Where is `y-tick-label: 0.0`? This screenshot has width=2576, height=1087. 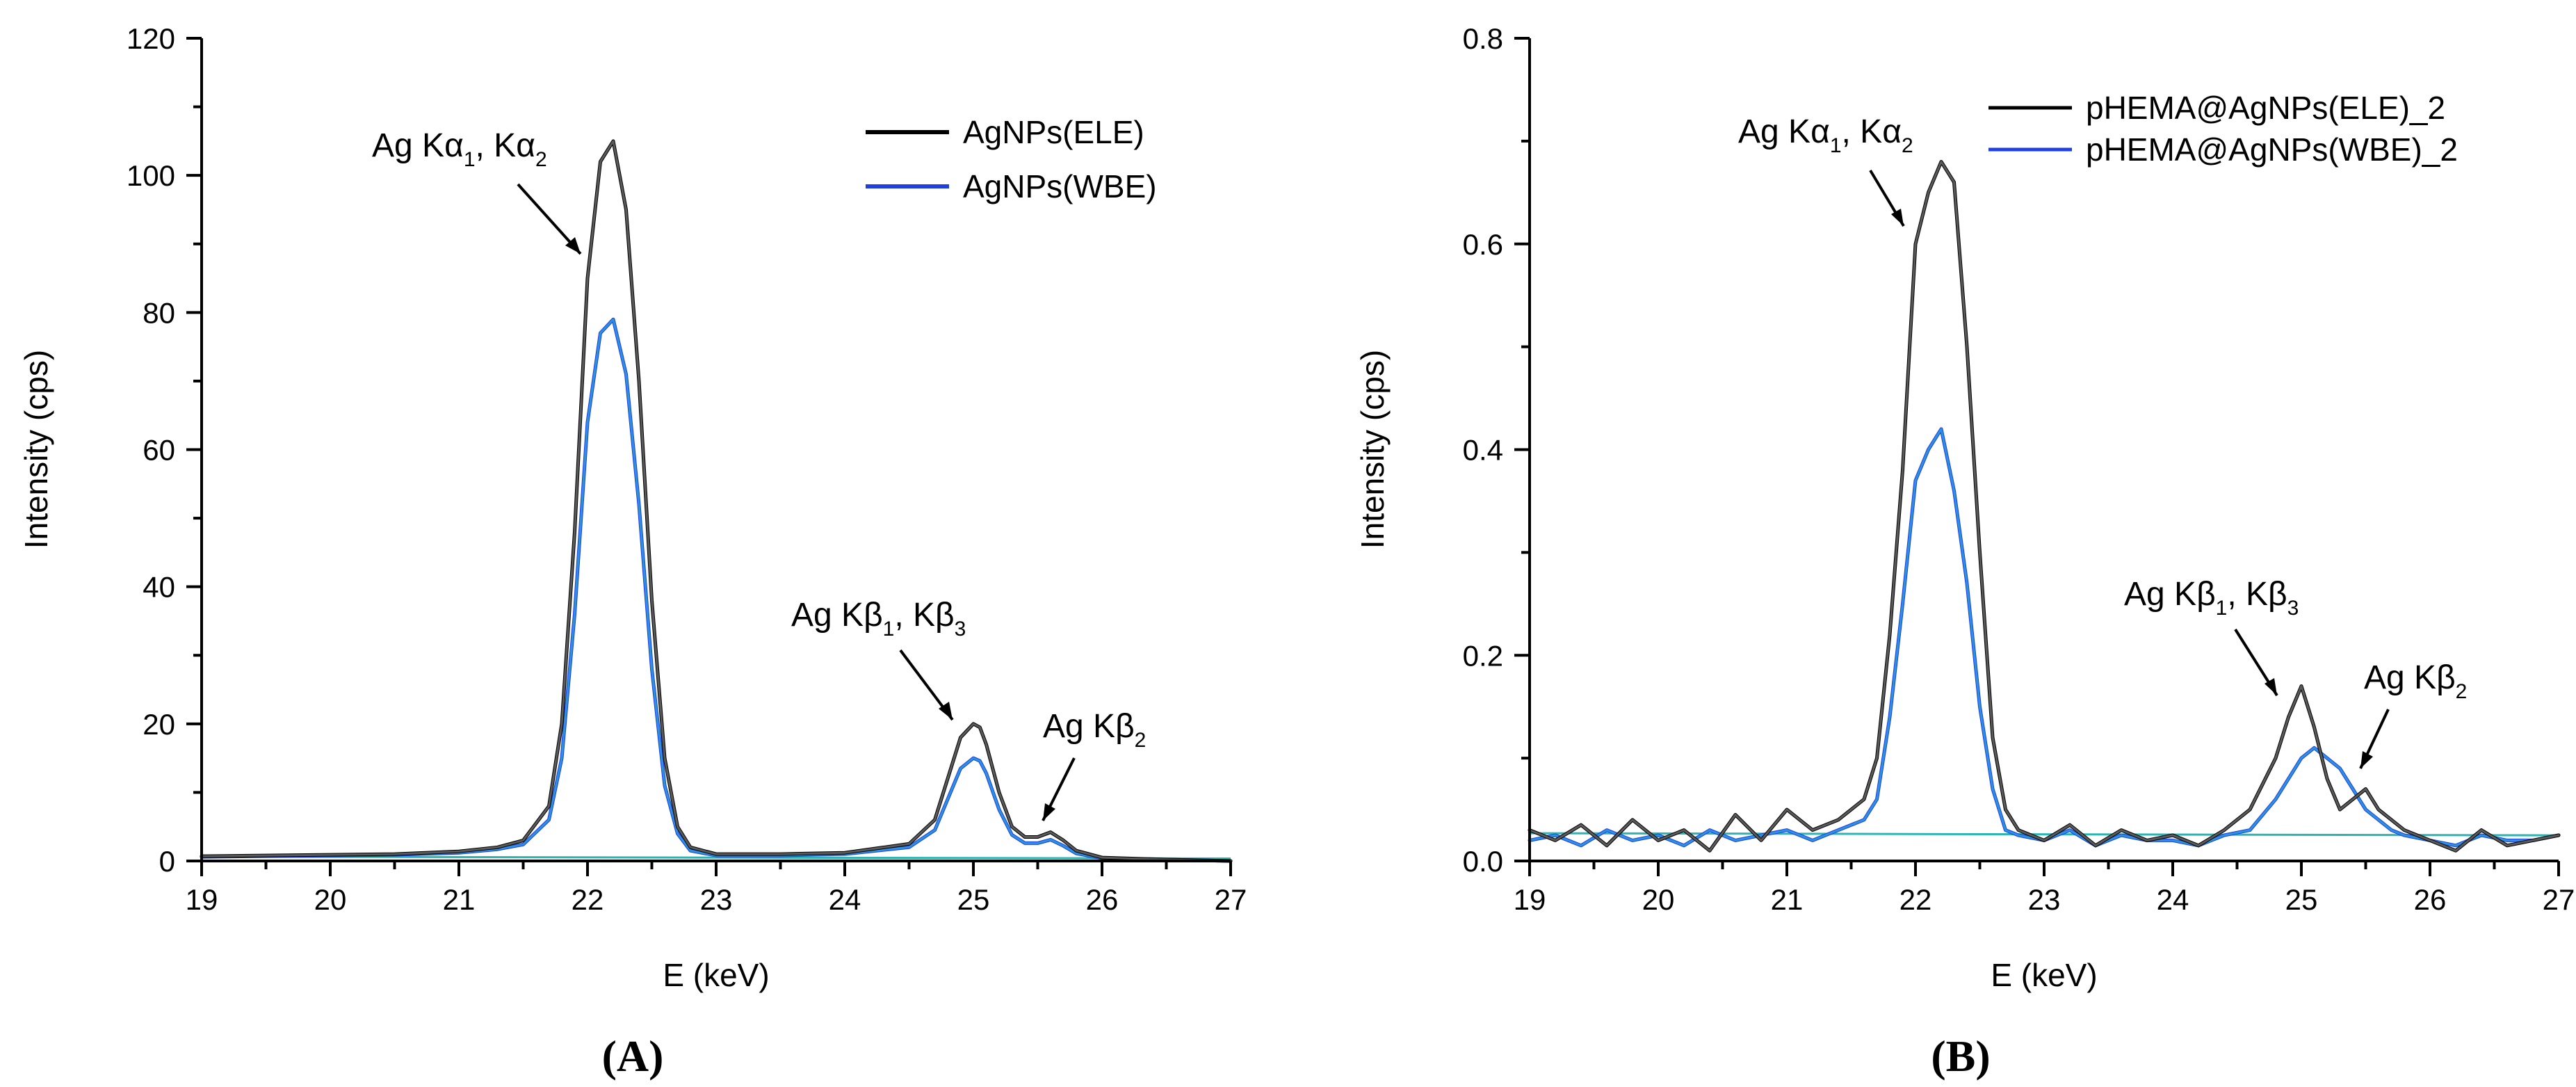
y-tick-label: 0.0 is located at coordinates (1483, 861).